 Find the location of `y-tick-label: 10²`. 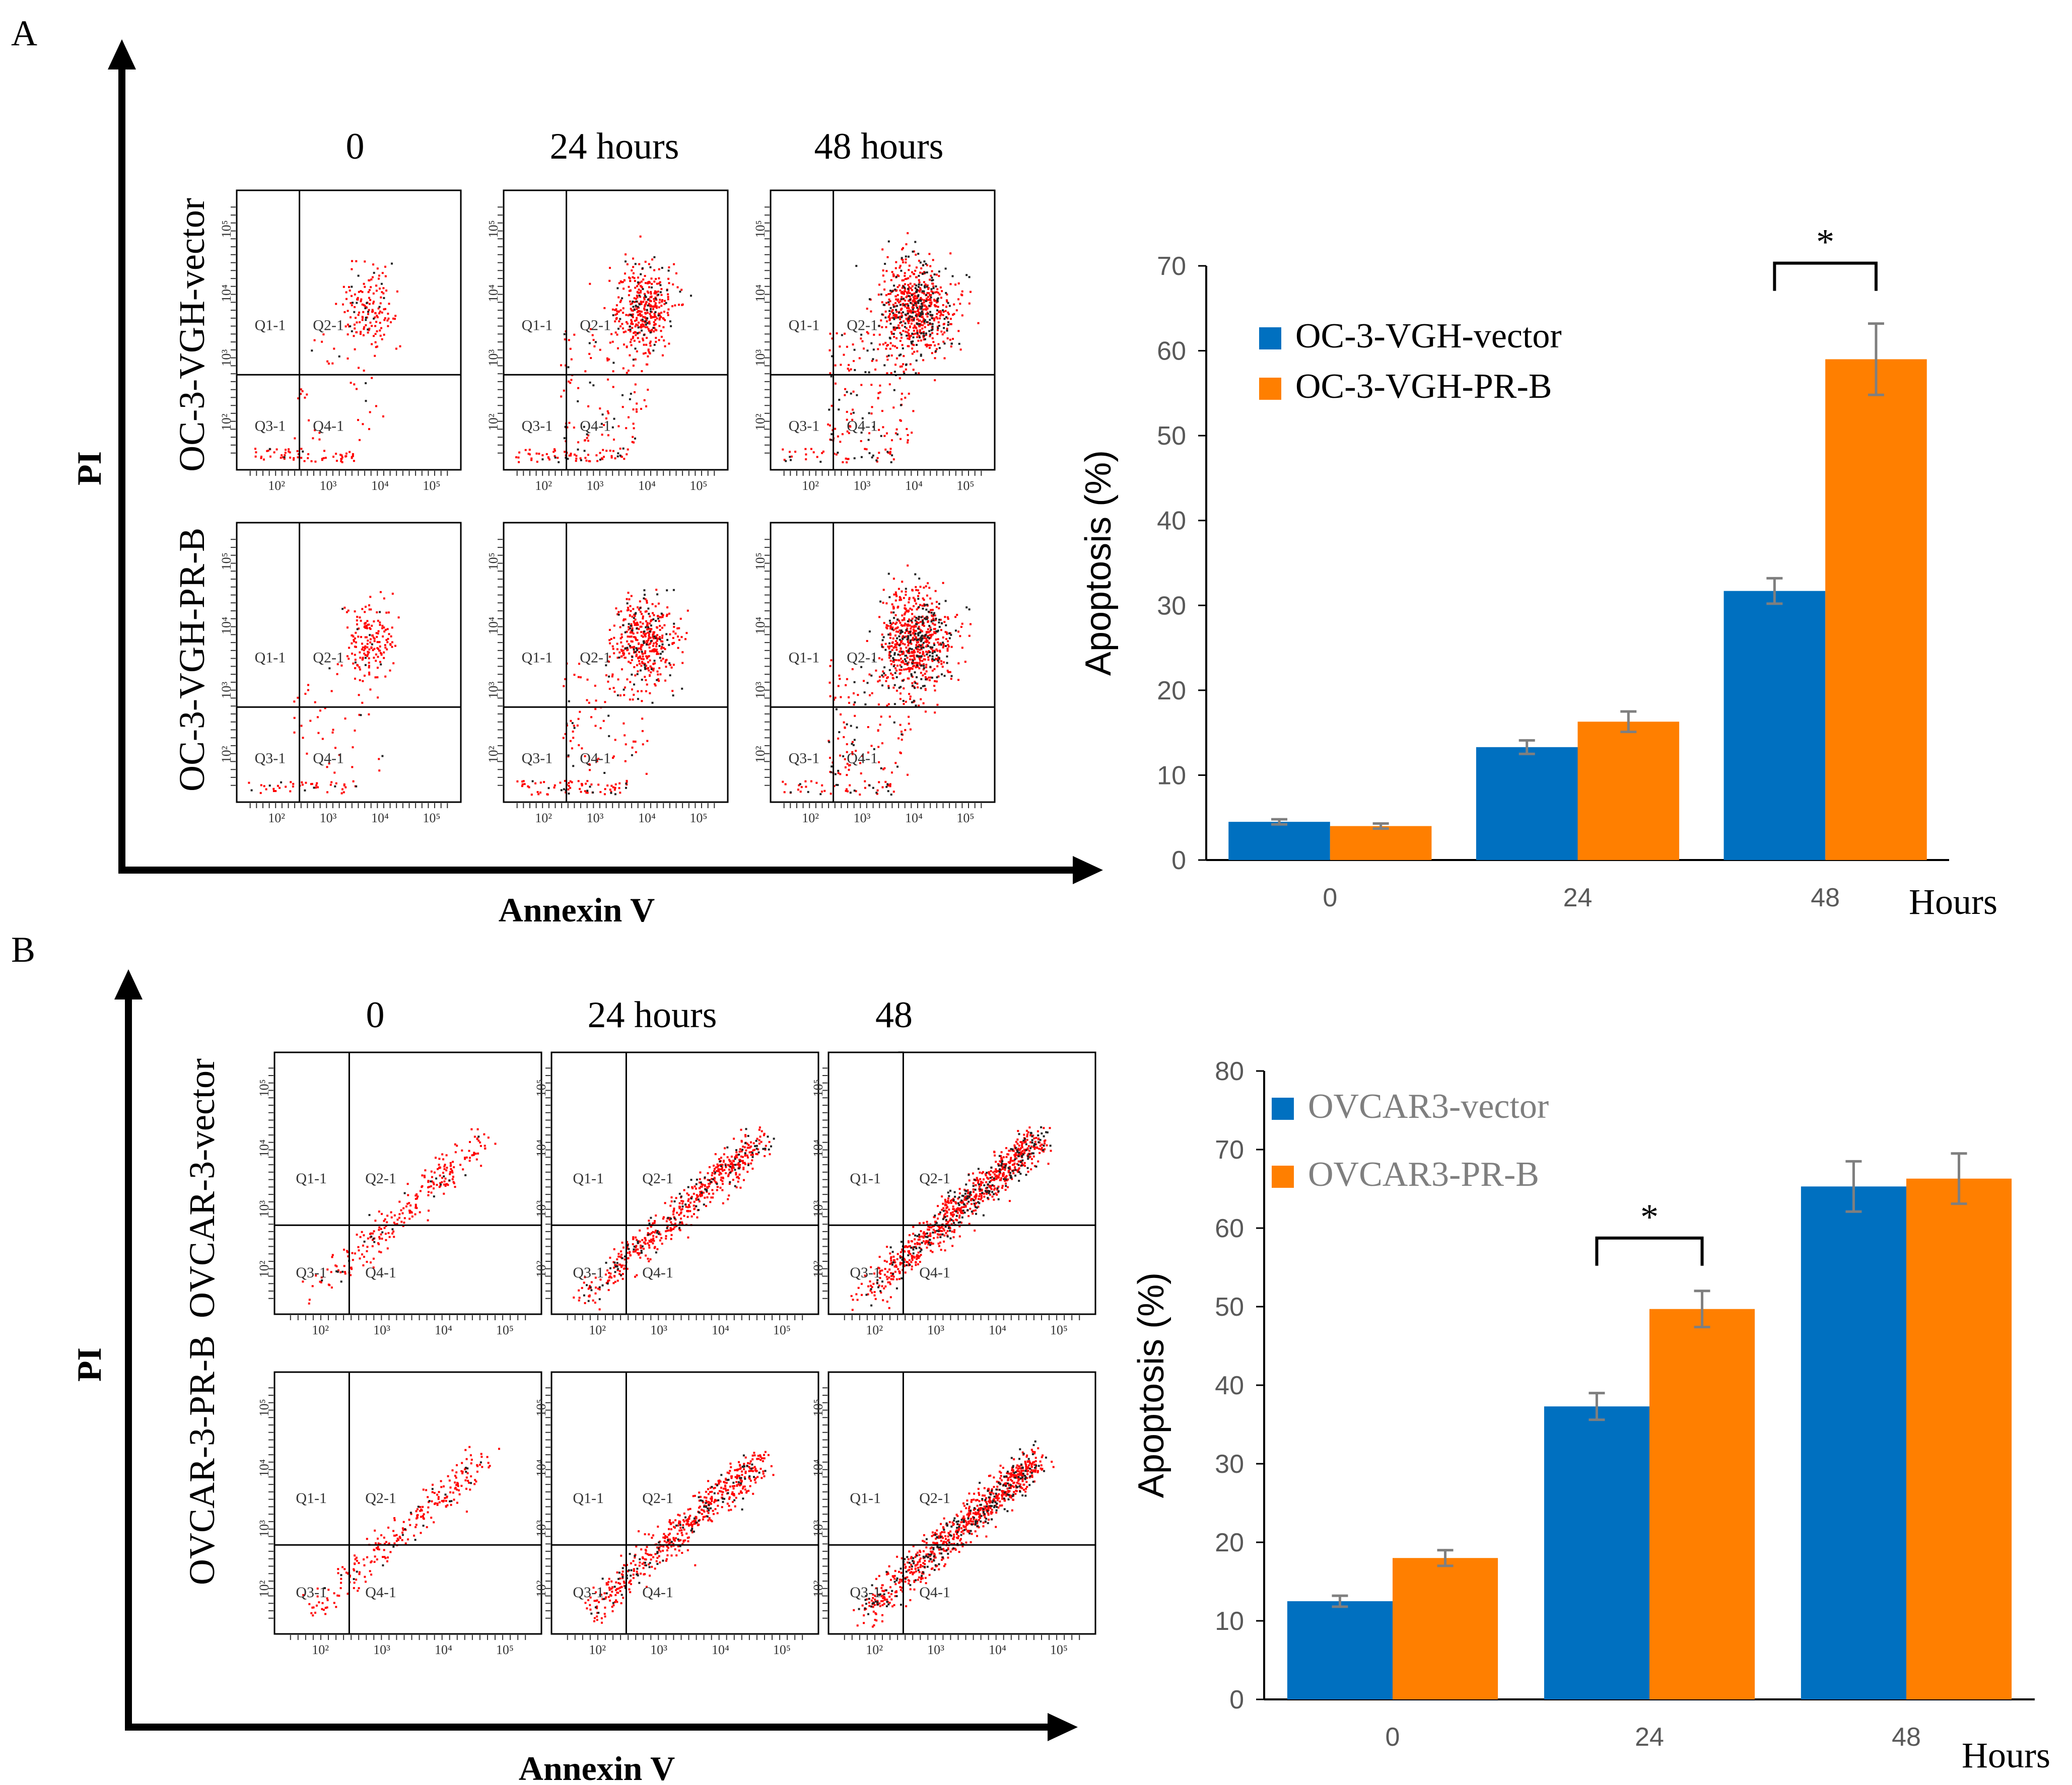

y-tick-label: 10² is located at coordinates (493, 422).